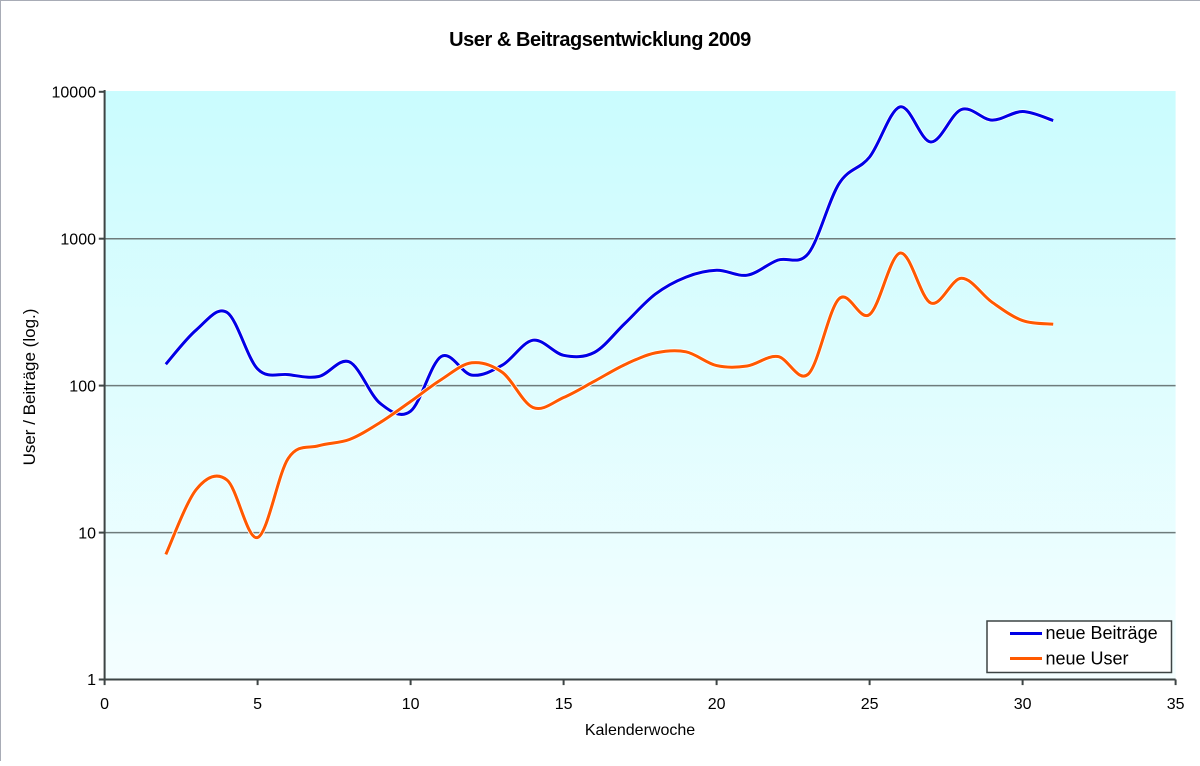  What do you see at coordinates (870, 704) in the screenshot?
I see `svg-text: 25` at bounding box center [870, 704].